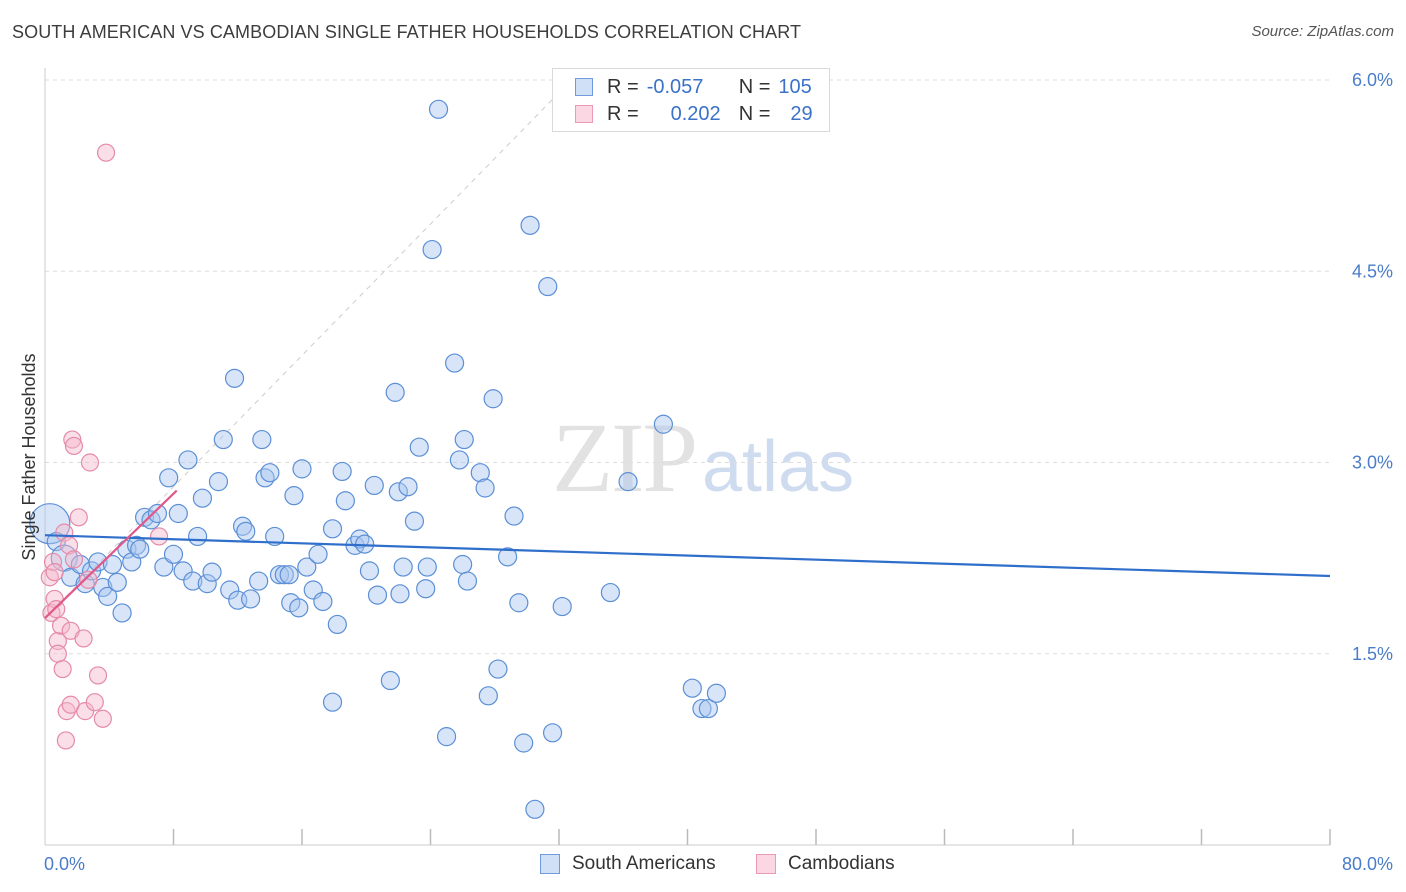 The image size is (1406, 892). What do you see at coordinates (693, 87) in the screenshot?
I see `legend-row-south-americans: R = -0.057 N = 105` at bounding box center [693, 87].